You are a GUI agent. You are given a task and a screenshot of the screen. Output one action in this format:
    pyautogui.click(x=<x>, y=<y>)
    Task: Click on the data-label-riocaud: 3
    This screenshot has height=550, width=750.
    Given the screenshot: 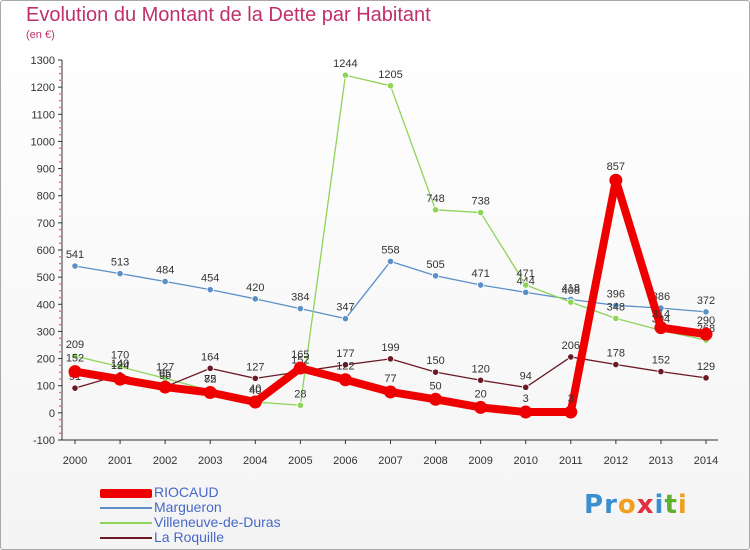 What is the action you would take?
    pyautogui.click(x=526, y=399)
    